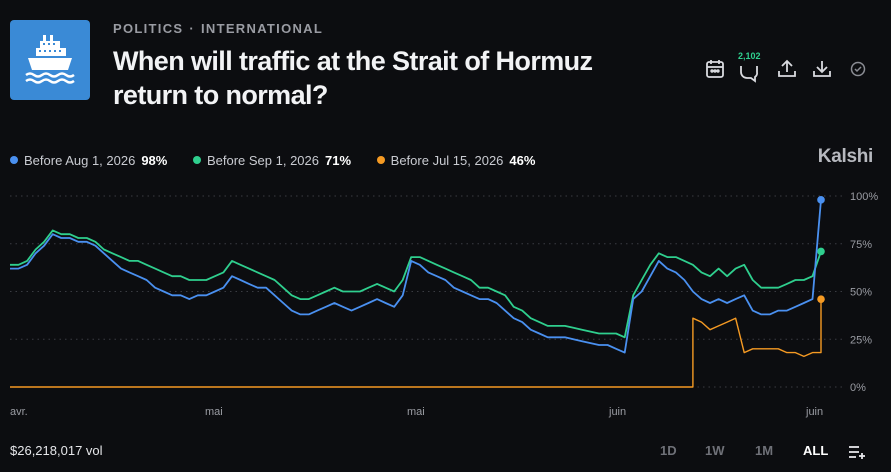  Describe the element at coordinates (861, 245) in the screenshot. I see `y-tick-label: 75%` at that location.